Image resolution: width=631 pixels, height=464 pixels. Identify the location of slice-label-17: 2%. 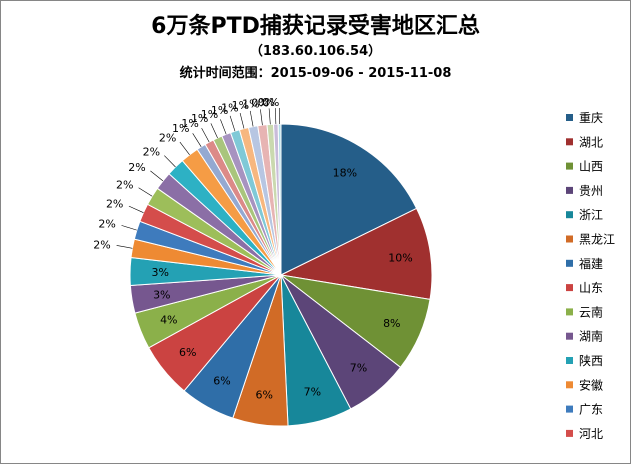
(167, 137).